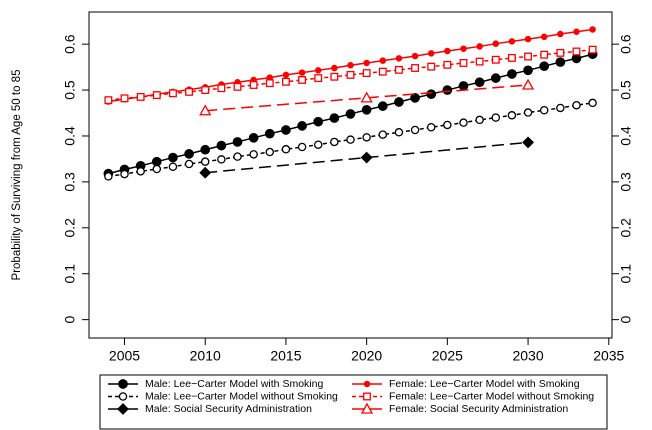 This screenshot has height=430, width=652. I want to click on legend-label: Female: Lee−Carter Model with Smoking, so click(484, 384).